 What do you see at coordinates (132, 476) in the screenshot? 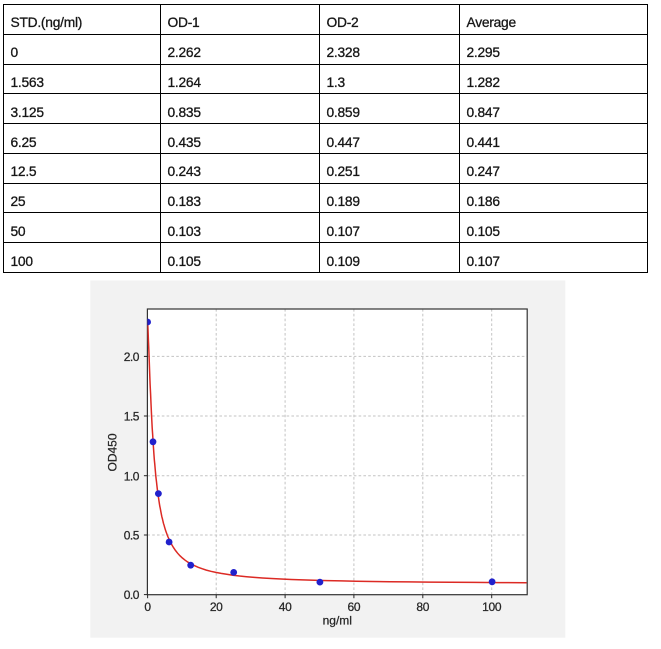
I see `svg-text: 1.0` at bounding box center [132, 476].